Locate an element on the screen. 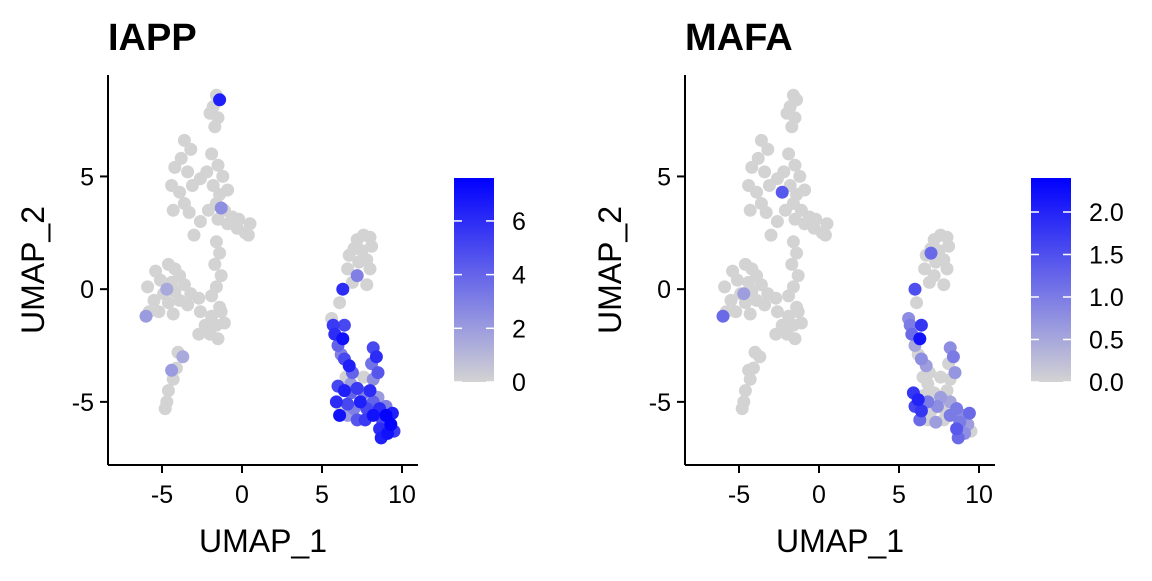 This screenshot has height=581, width=1152. y-tick-label: 0 is located at coordinates (87, 290).